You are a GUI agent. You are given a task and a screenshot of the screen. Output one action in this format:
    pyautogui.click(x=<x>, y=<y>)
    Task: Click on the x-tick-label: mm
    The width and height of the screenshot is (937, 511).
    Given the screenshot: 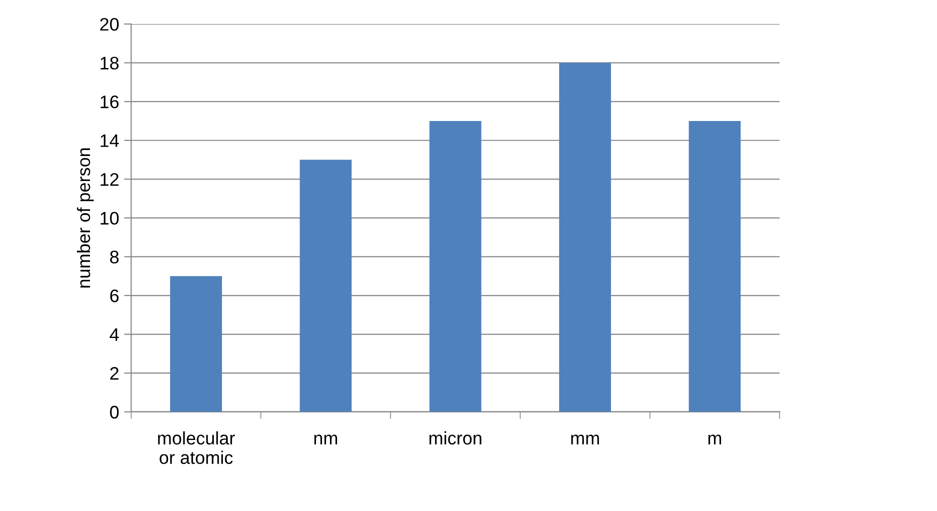 What is the action you would take?
    pyautogui.click(x=585, y=439)
    